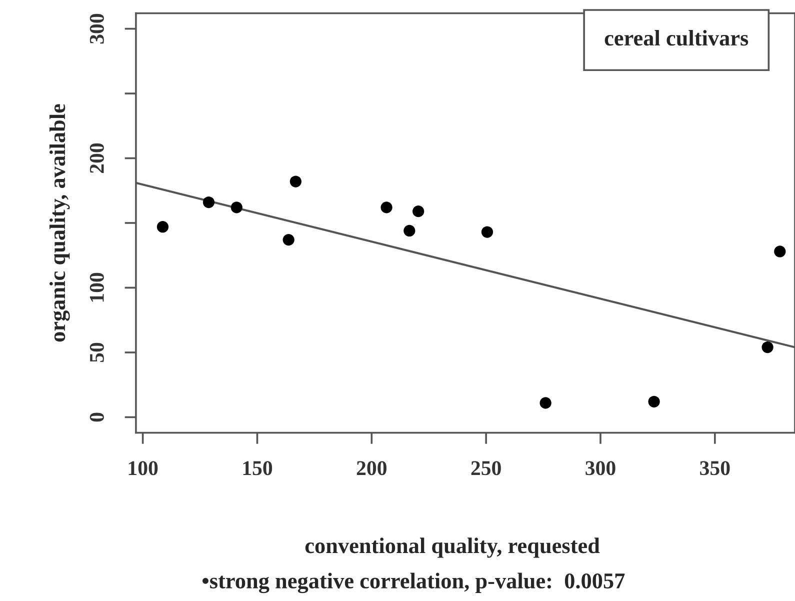 Image resolution: width=795 pixels, height=601 pixels. What do you see at coordinates (143, 468) in the screenshot?
I see `x-tick-label: 100` at bounding box center [143, 468].